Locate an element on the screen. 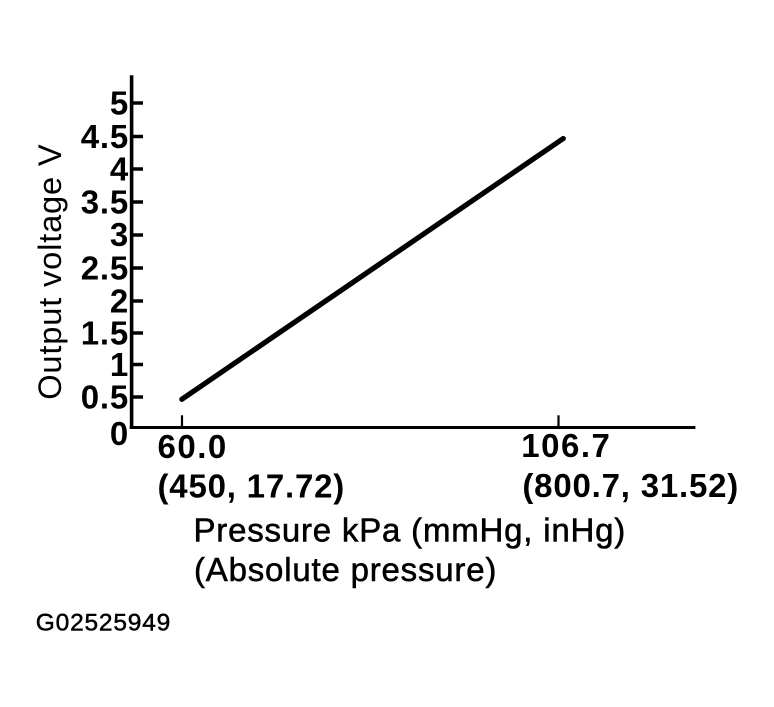  svg-text: 60.0 is located at coordinates (193, 446).